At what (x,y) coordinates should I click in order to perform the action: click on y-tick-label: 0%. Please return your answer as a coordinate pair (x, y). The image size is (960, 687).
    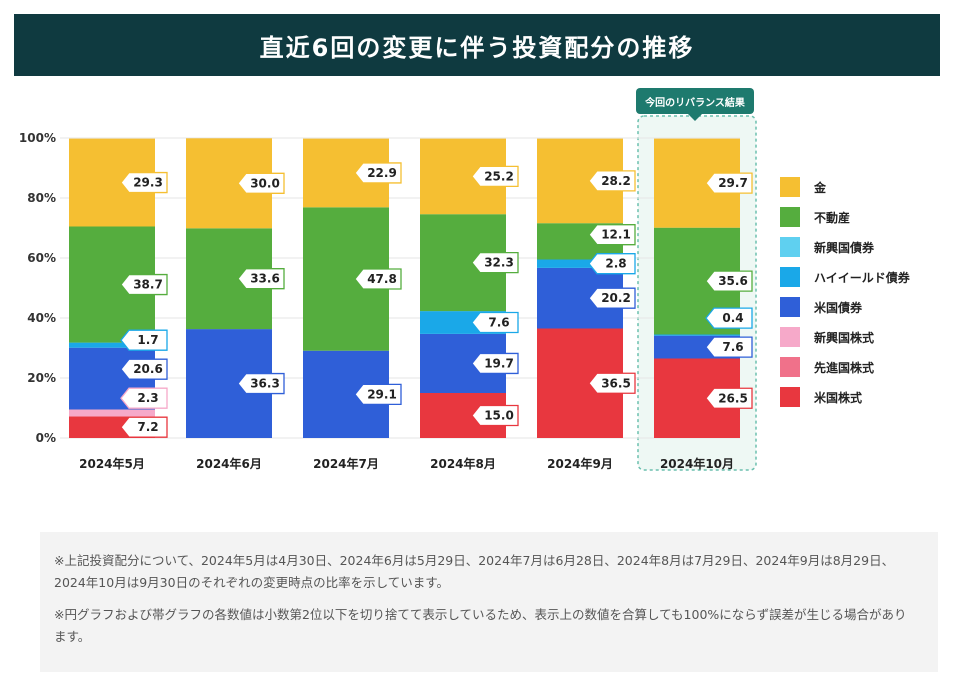
    Looking at the image, I should click on (46, 438).